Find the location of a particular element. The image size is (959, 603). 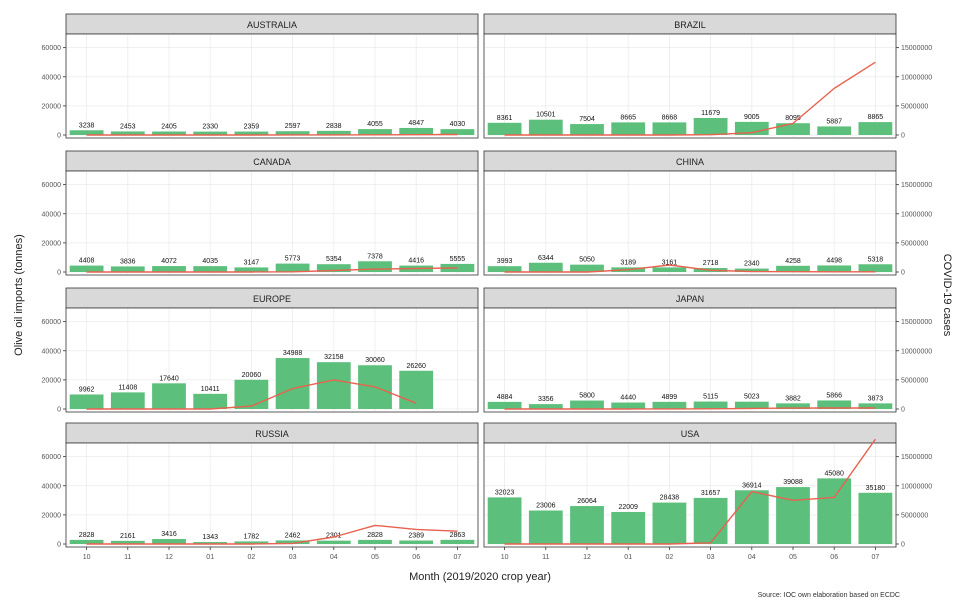

bar-value-label: 3161 is located at coordinates (670, 262).